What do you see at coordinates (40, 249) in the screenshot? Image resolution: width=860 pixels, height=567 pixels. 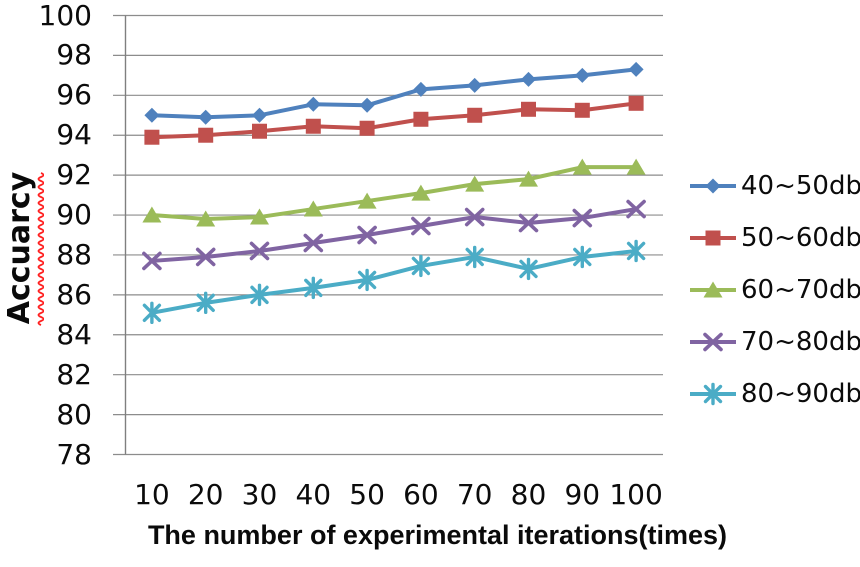 I see `spellcheck-squiggle-icon` at bounding box center [40, 249].